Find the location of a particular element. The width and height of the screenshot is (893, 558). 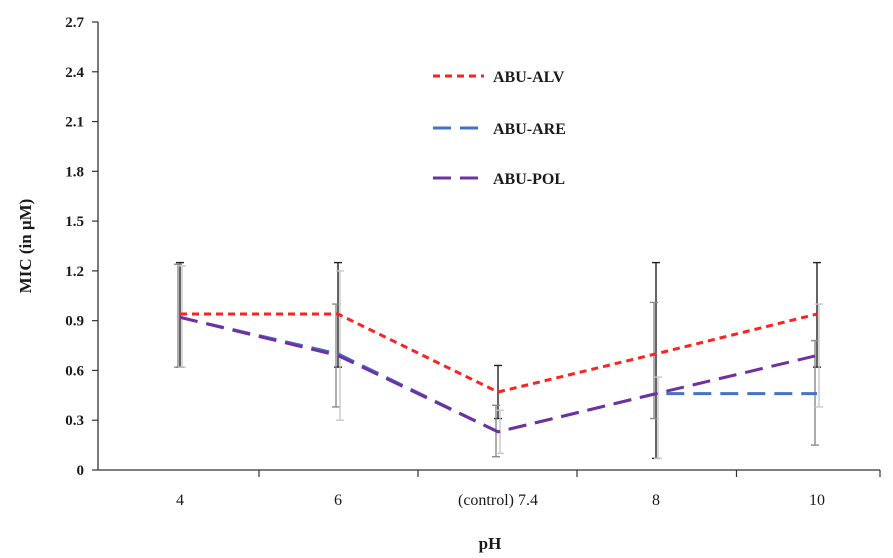

y-axis-title: MIC (in μM) is located at coordinates (25, 246).